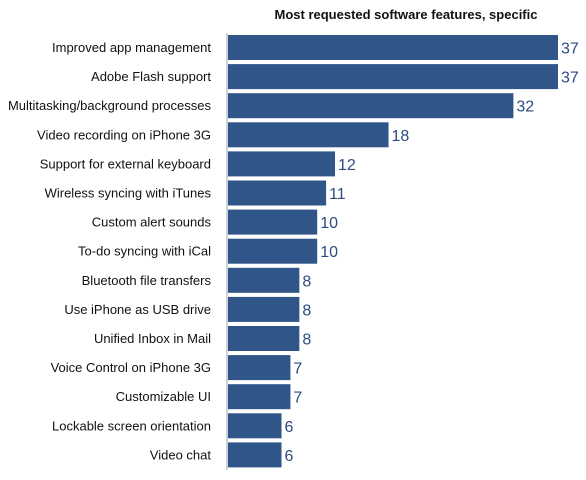 The width and height of the screenshot is (586, 480). I want to click on value-label: 32, so click(525, 107).